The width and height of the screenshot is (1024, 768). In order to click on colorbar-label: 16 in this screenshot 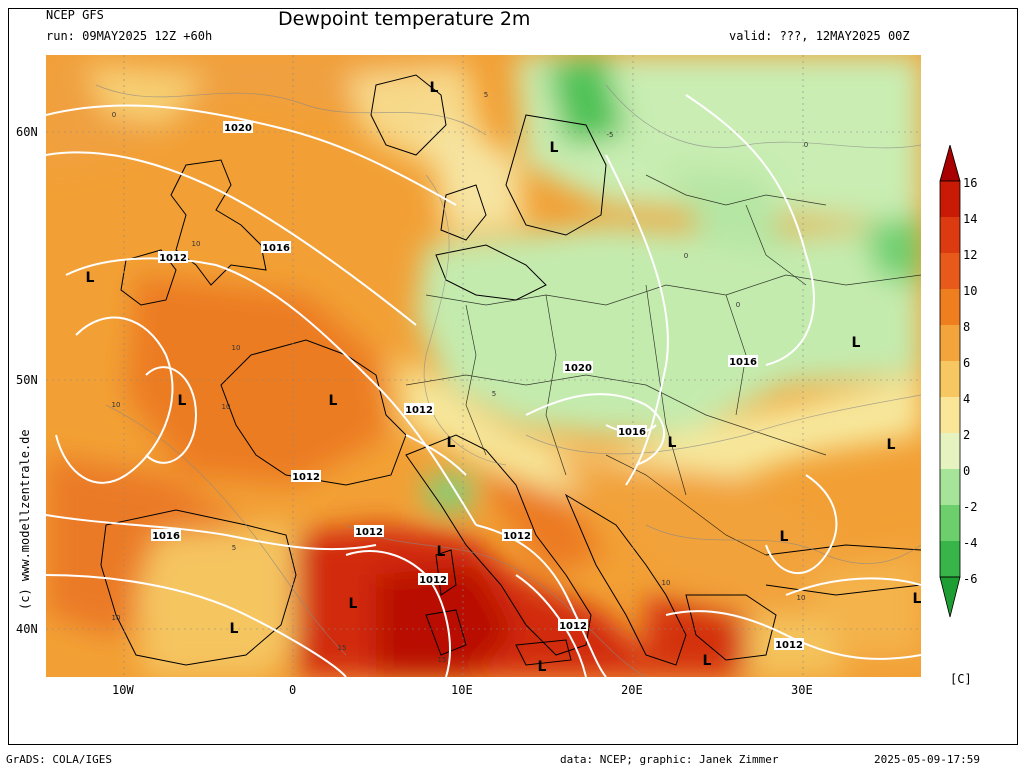, I will do `click(970, 183)`.